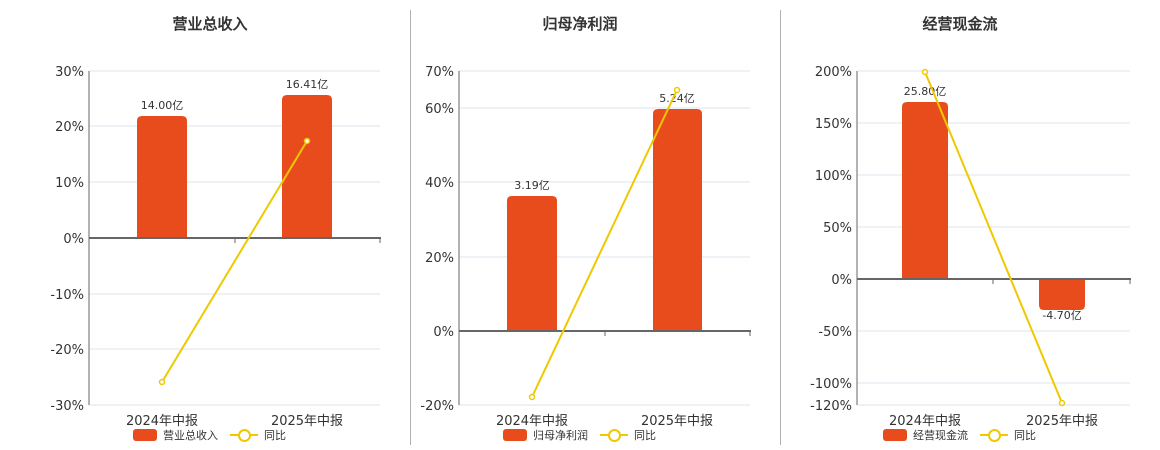 The height and width of the screenshot is (450, 1160). Describe the element at coordinates (833, 176) in the screenshot. I see `svg-text: 100%` at that location.